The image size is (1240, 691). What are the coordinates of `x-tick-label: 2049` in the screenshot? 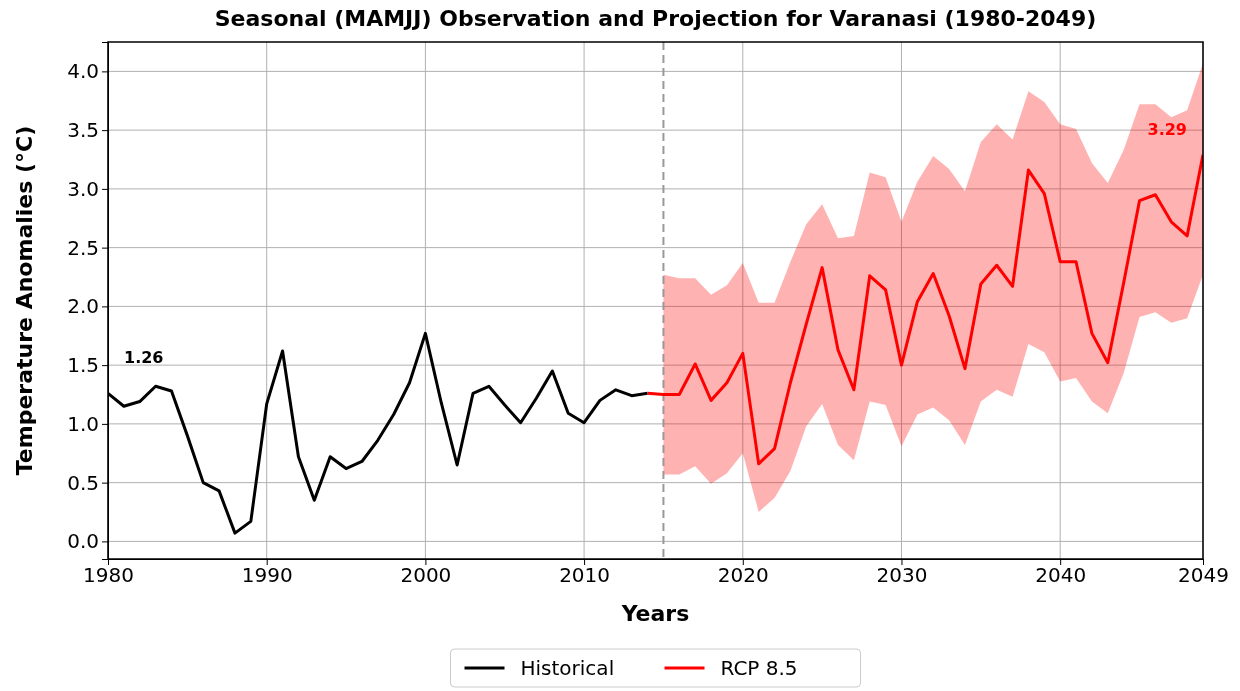 It's located at (1203, 575).